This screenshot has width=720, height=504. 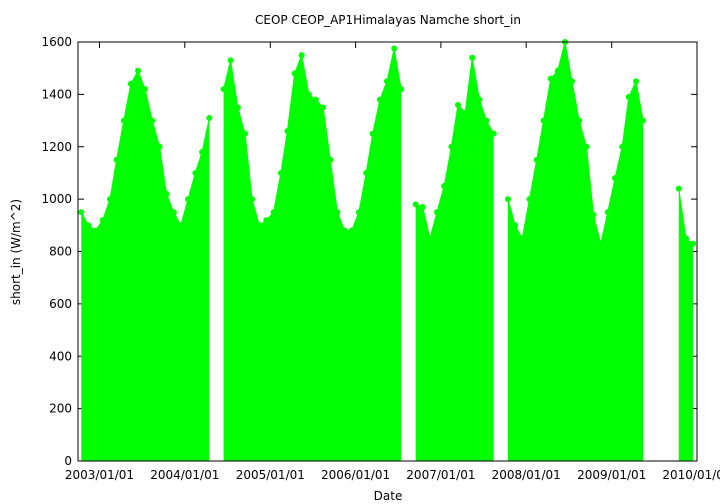 I want to click on x-tick-label: 2007/01/01, so click(x=440, y=475).